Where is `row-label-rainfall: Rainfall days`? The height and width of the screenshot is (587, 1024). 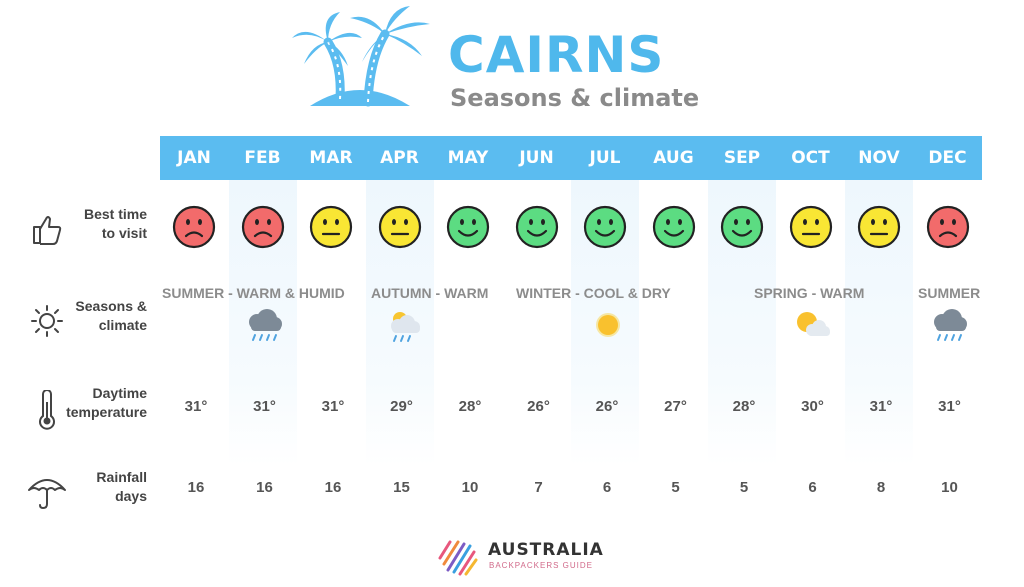 row-label-rainfall: Rainfall days is located at coordinates (87, 493).